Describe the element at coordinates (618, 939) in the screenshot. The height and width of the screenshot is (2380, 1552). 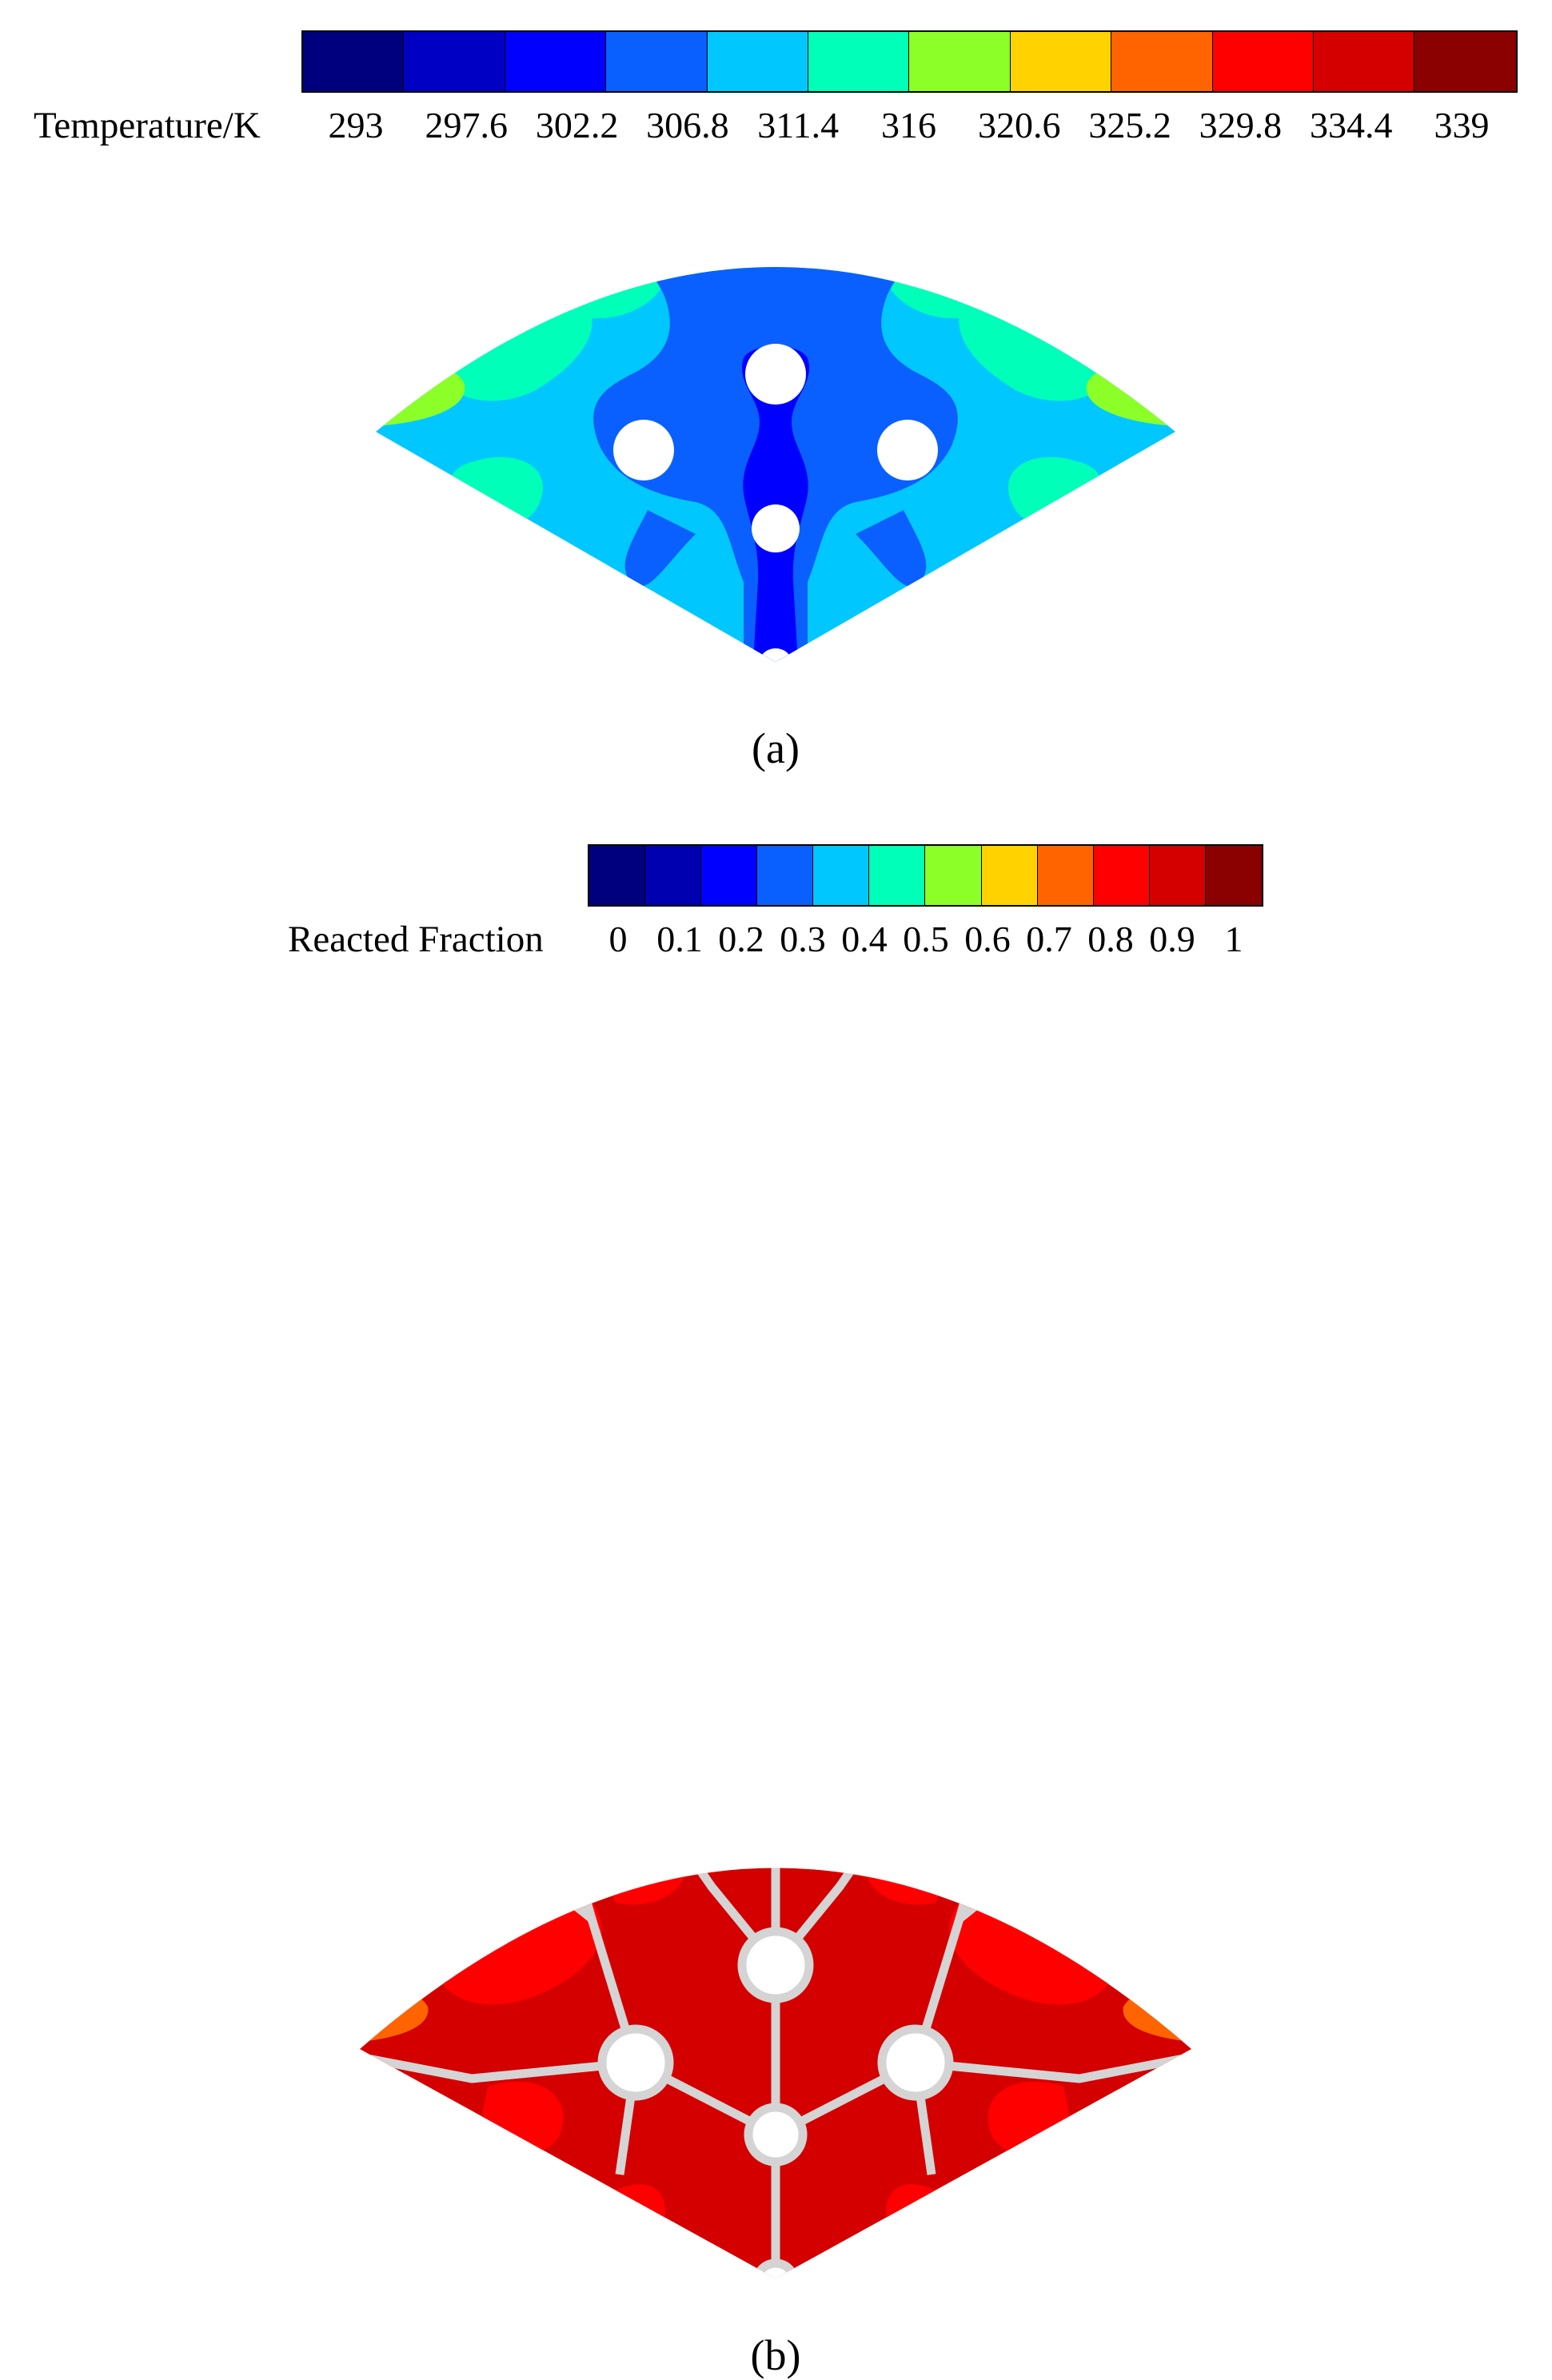
I see `reacted-fraction-tick-label: 0` at that location.